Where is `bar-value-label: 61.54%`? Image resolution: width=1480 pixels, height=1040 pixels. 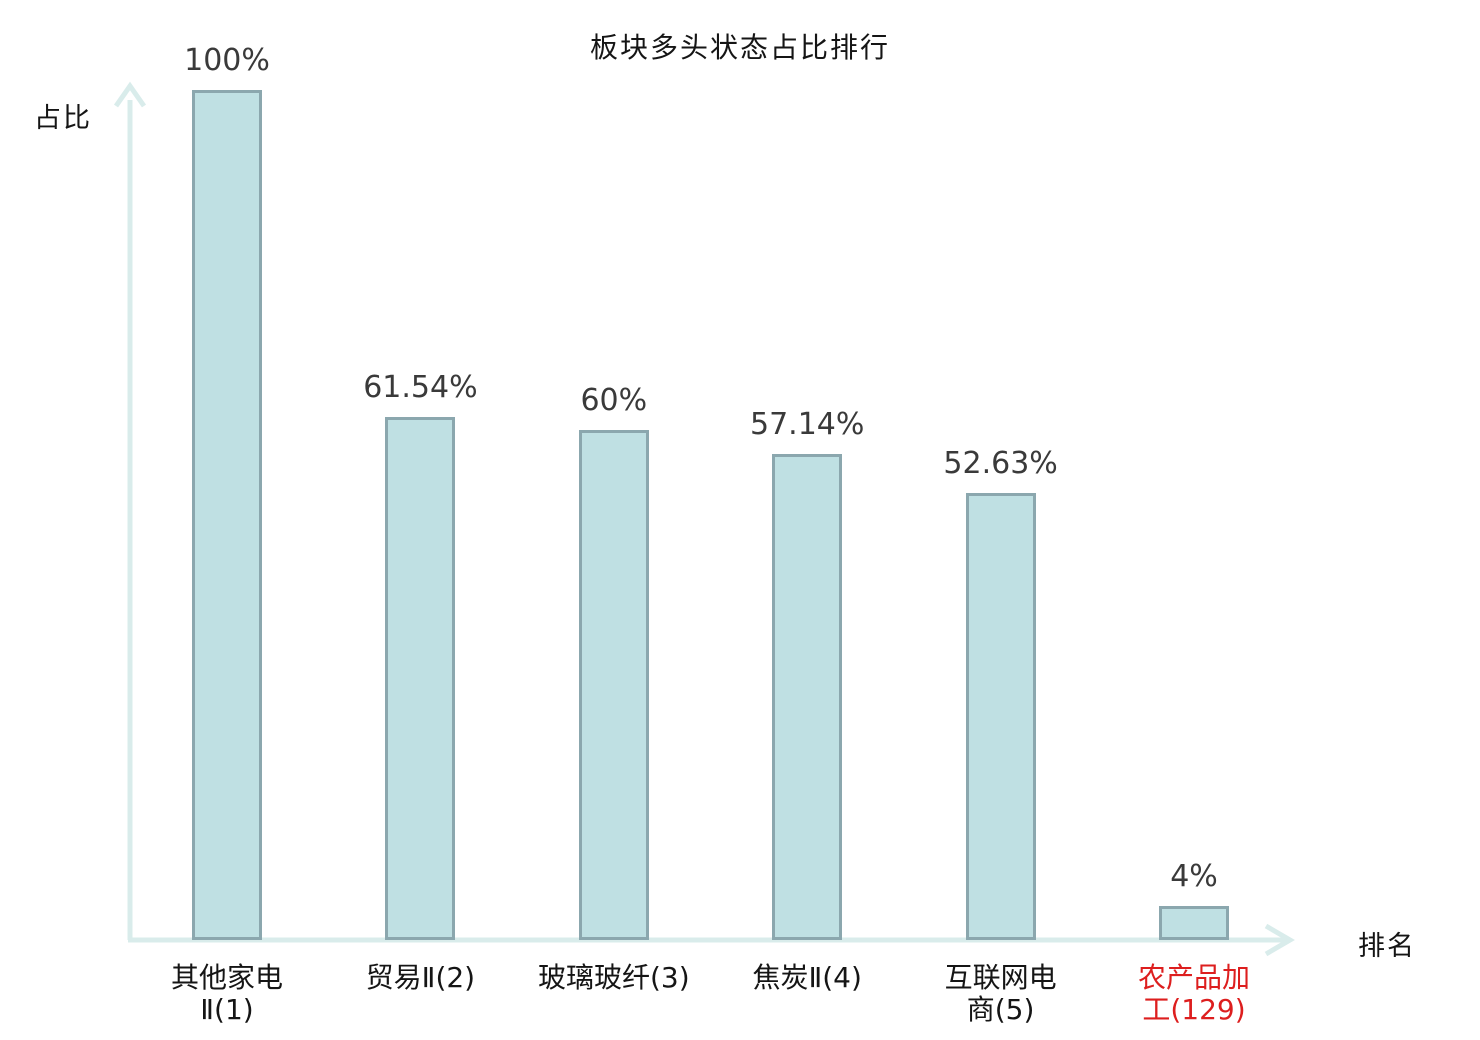 bar-value-label: 61.54% is located at coordinates (420, 387).